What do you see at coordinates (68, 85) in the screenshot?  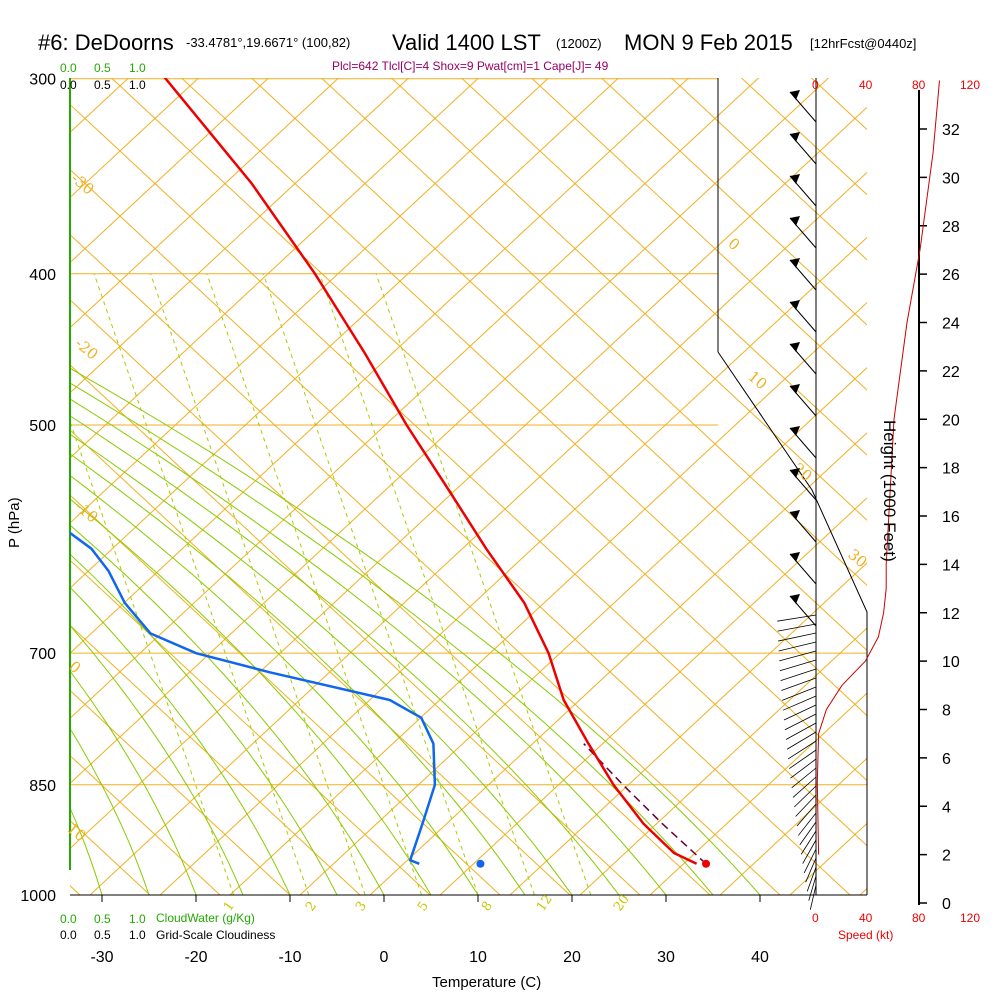 I see `cloud-scale-top-black-0: 0.0` at bounding box center [68, 85].